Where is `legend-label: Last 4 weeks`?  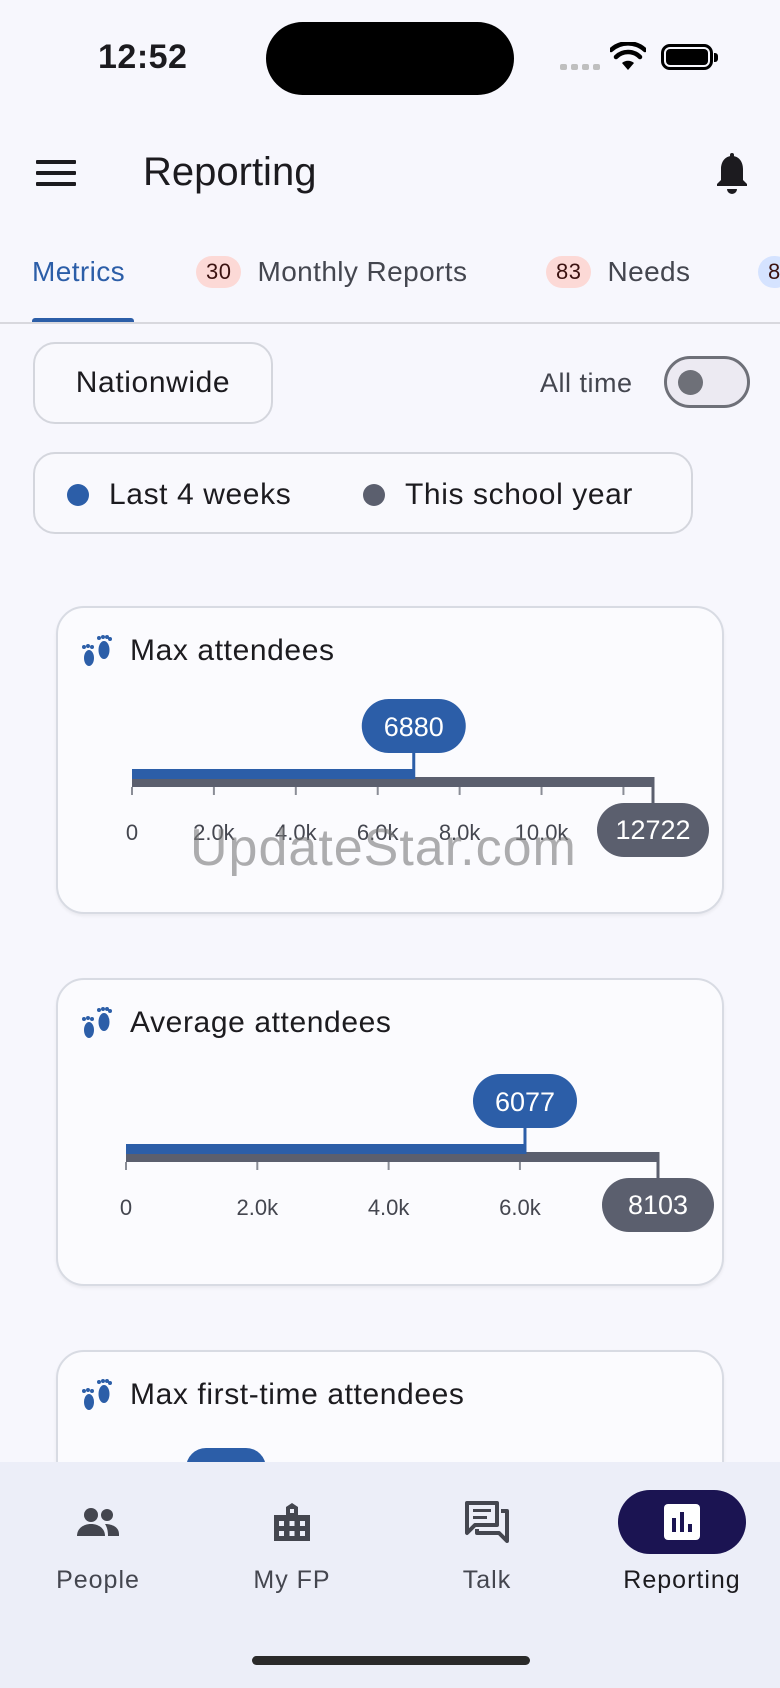
legend-label: Last 4 weeks is located at coordinates (200, 494).